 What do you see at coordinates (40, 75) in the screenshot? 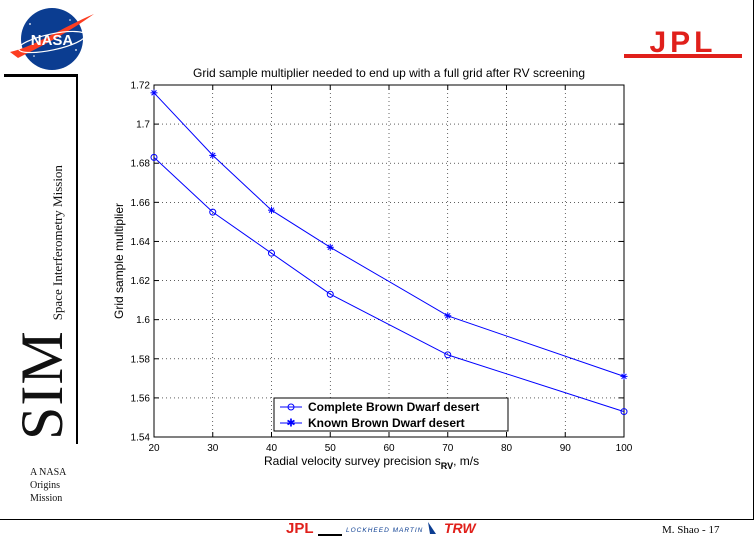
I see `header-rule` at bounding box center [40, 75].